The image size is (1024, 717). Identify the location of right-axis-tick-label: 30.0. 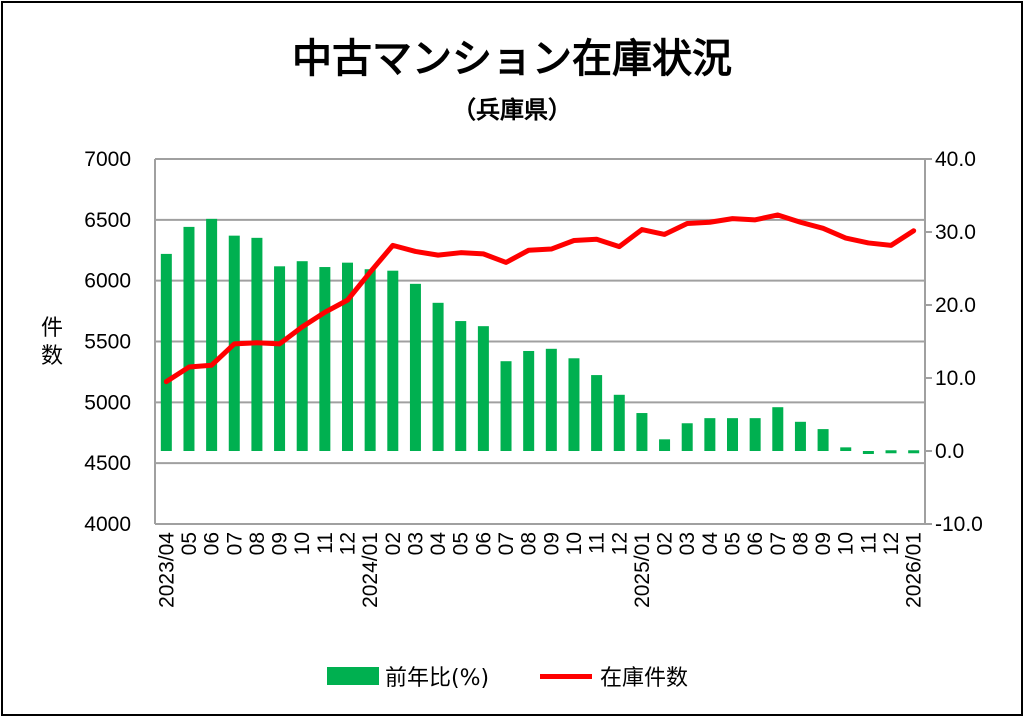
(955, 232).